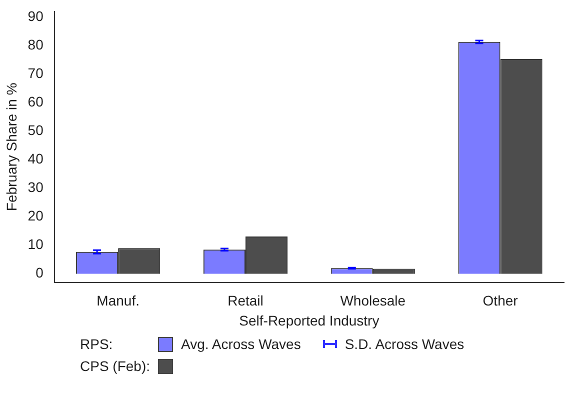  What do you see at coordinates (500, 300) in the screenshot?
I see `x-tick-label: Other` at bounding box center [500, 300].